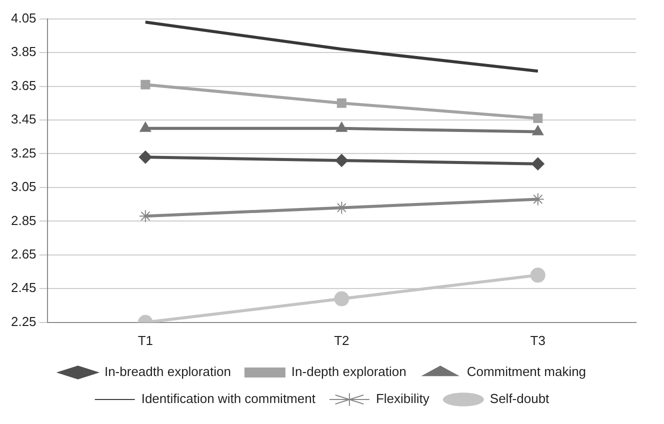 This screenshot has width=664, height=424. Describe the element at coordinates (23, 85) in the screenshot. I see `y-tick-label: 3.65` at that location.